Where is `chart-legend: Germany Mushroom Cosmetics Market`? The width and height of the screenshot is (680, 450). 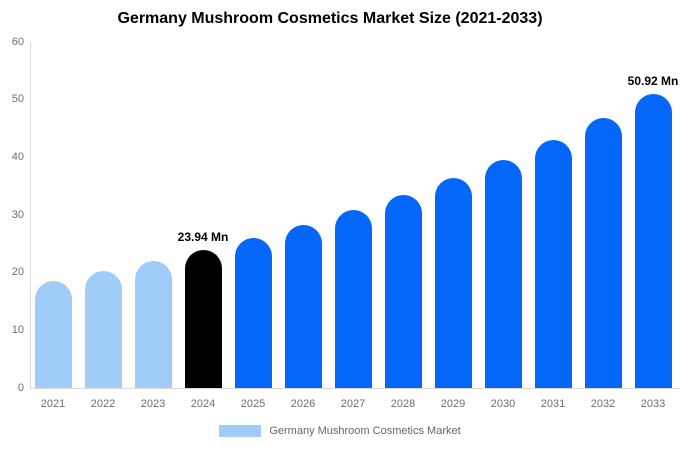
chart-legend: Germany Mushroom Cosmetics Market is located at coordinates (340, 431).